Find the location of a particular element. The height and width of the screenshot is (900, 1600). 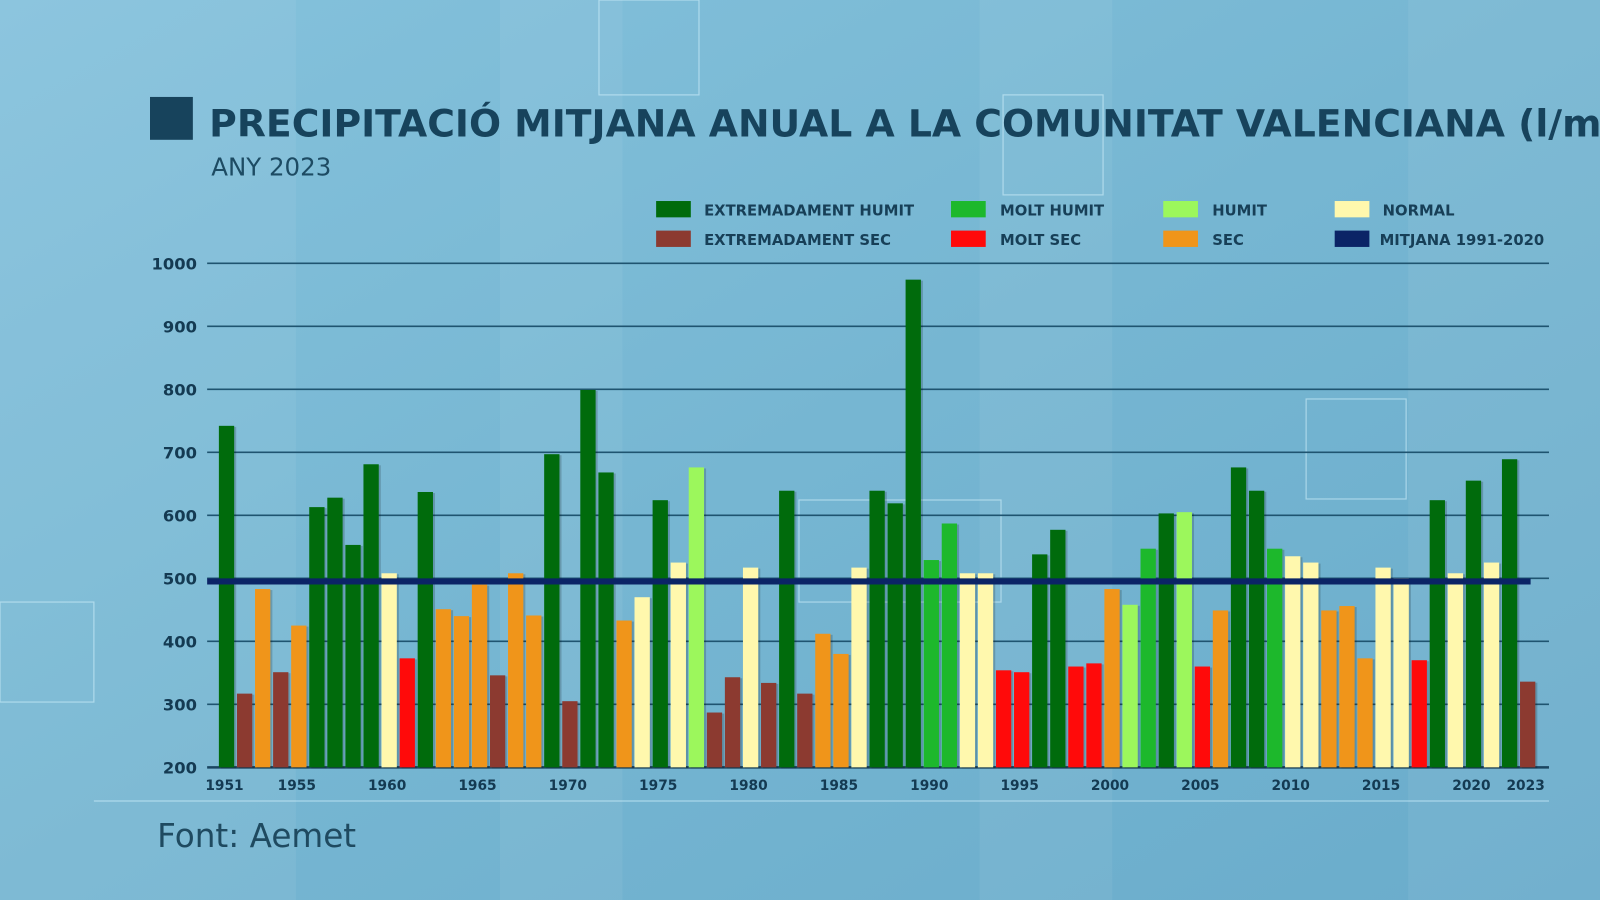

bar-2004 is located at coordinates (1184, 640).